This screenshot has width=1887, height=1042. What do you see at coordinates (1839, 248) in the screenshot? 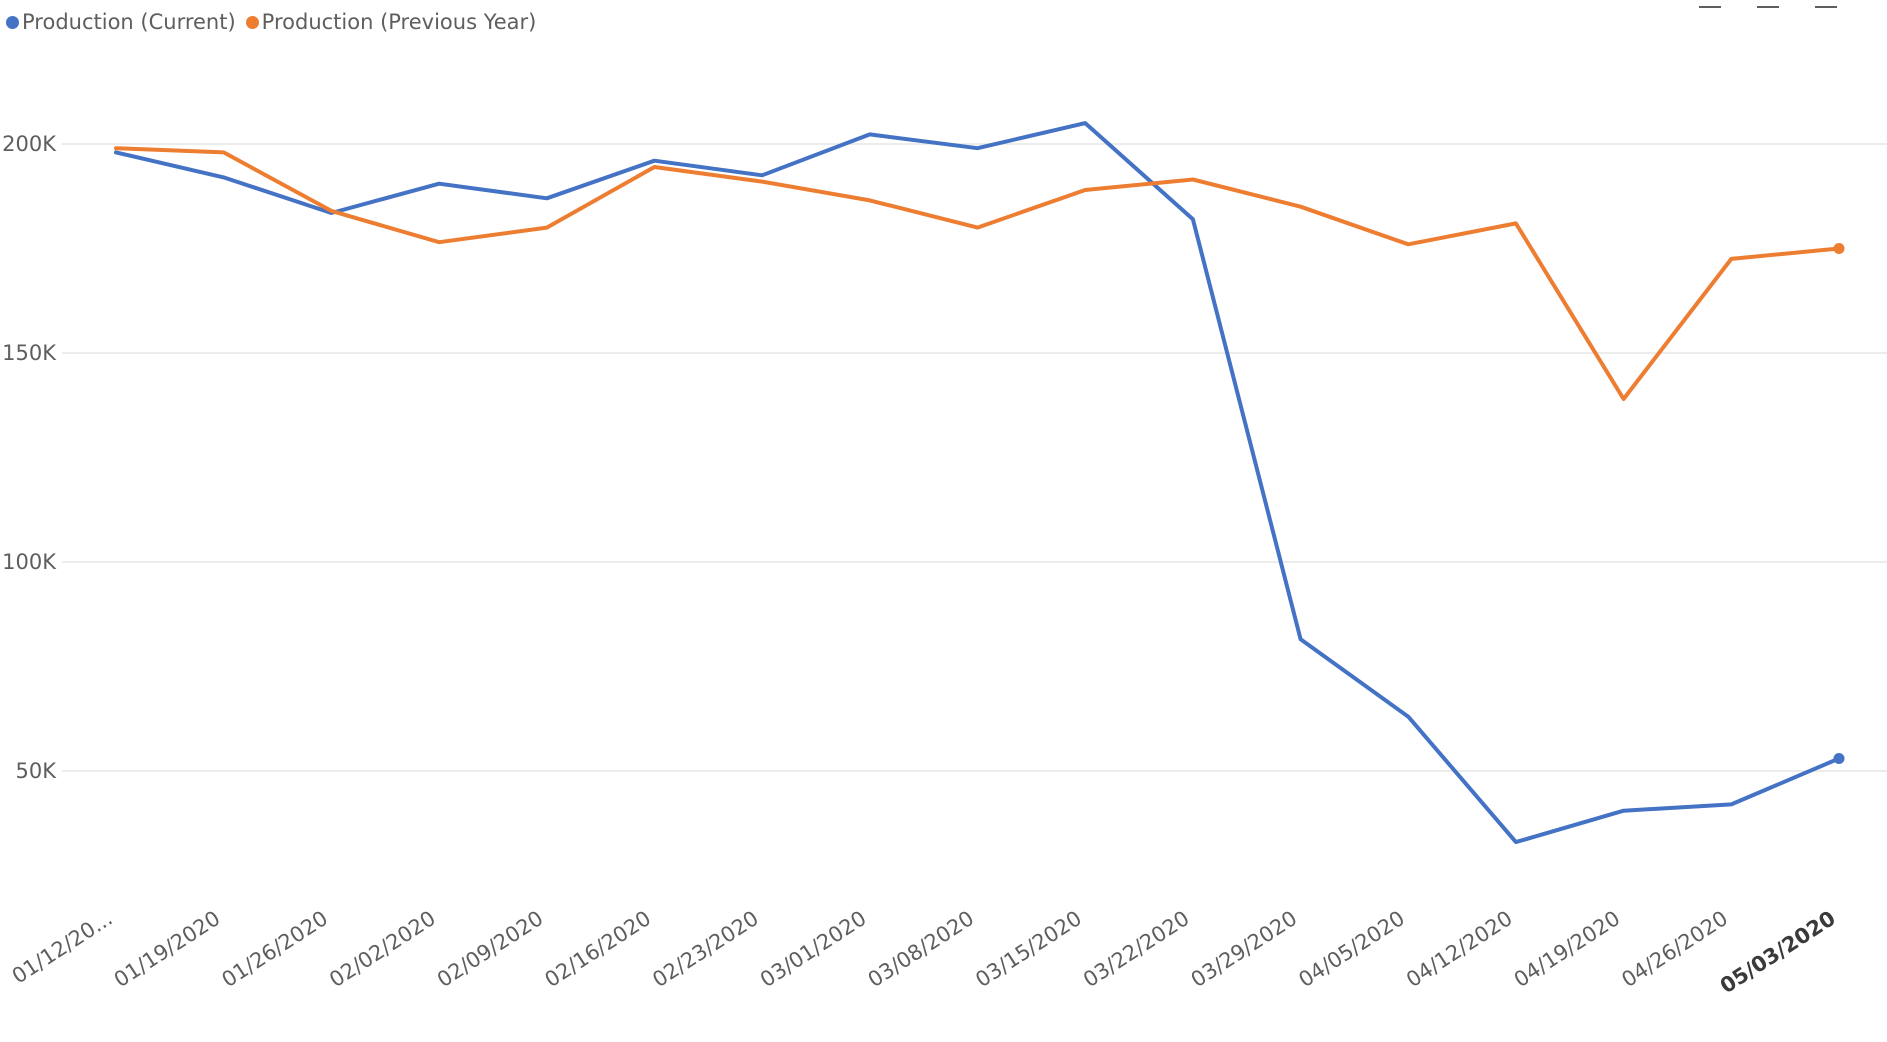
I see `data-point-previous-last` at bounding box center [1839, 248].